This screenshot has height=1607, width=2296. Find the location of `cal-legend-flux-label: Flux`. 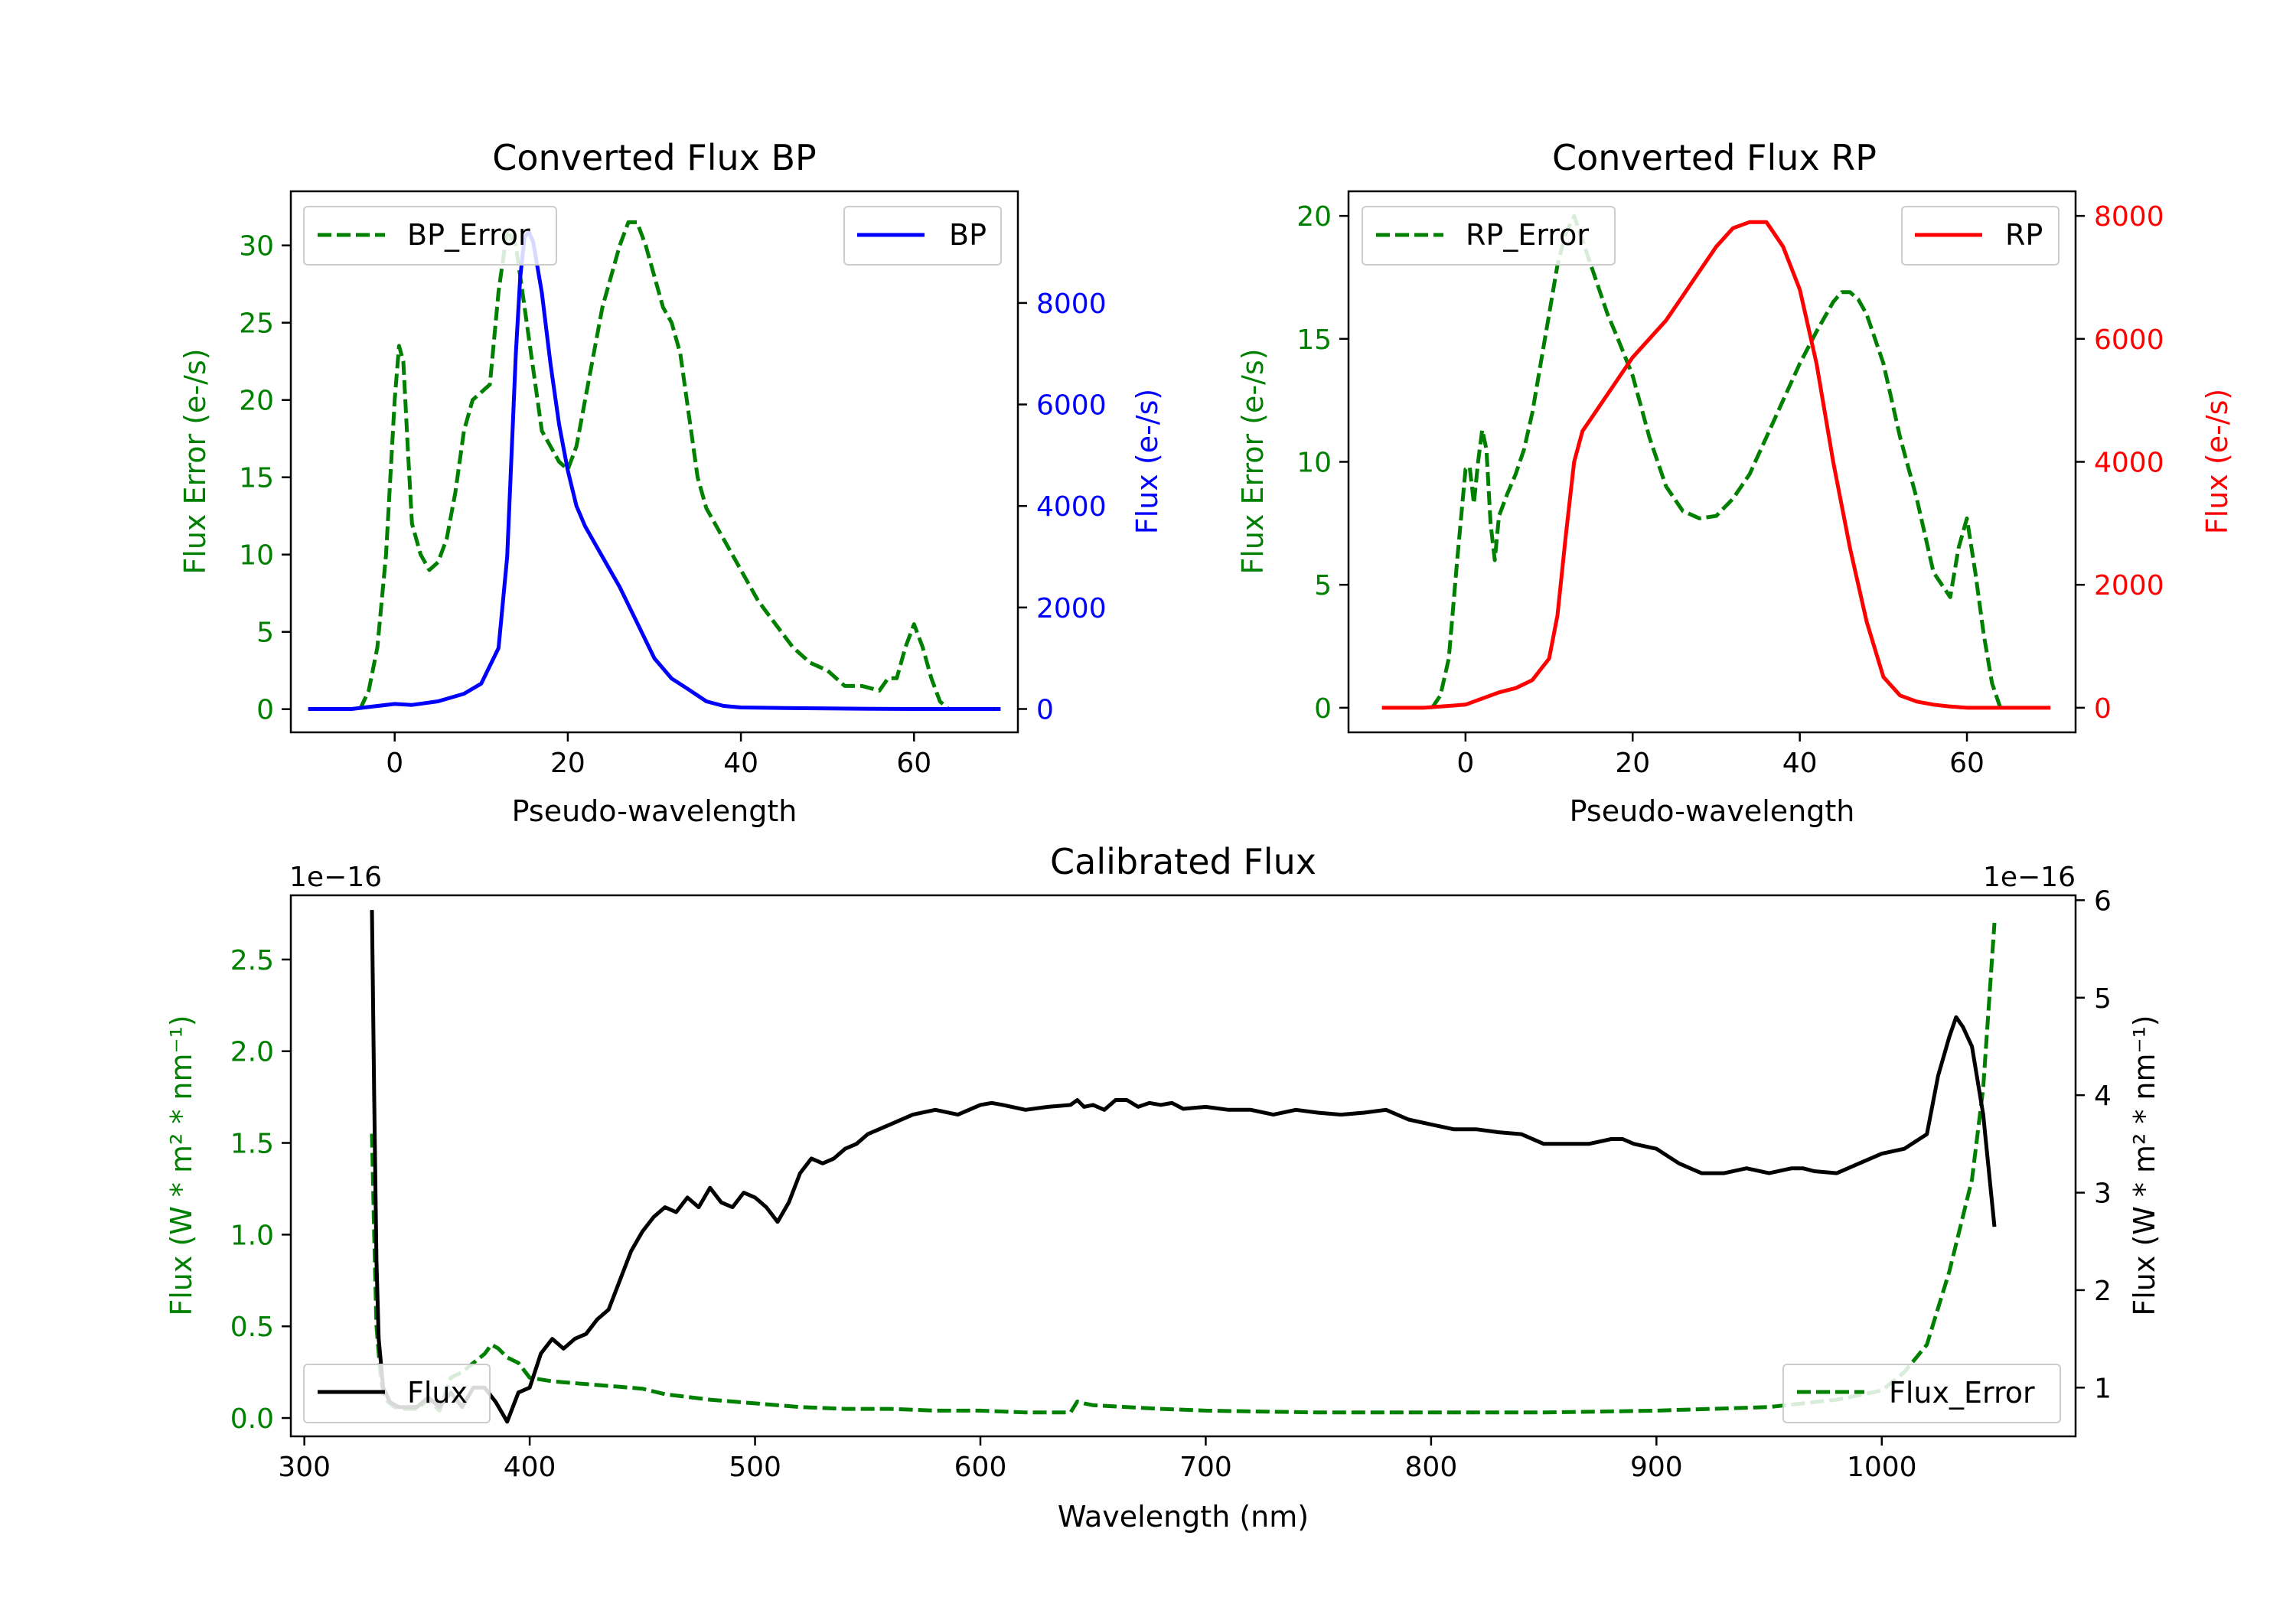

cal-legend-flux-label: Flux is located at coordinates (437, 1393).